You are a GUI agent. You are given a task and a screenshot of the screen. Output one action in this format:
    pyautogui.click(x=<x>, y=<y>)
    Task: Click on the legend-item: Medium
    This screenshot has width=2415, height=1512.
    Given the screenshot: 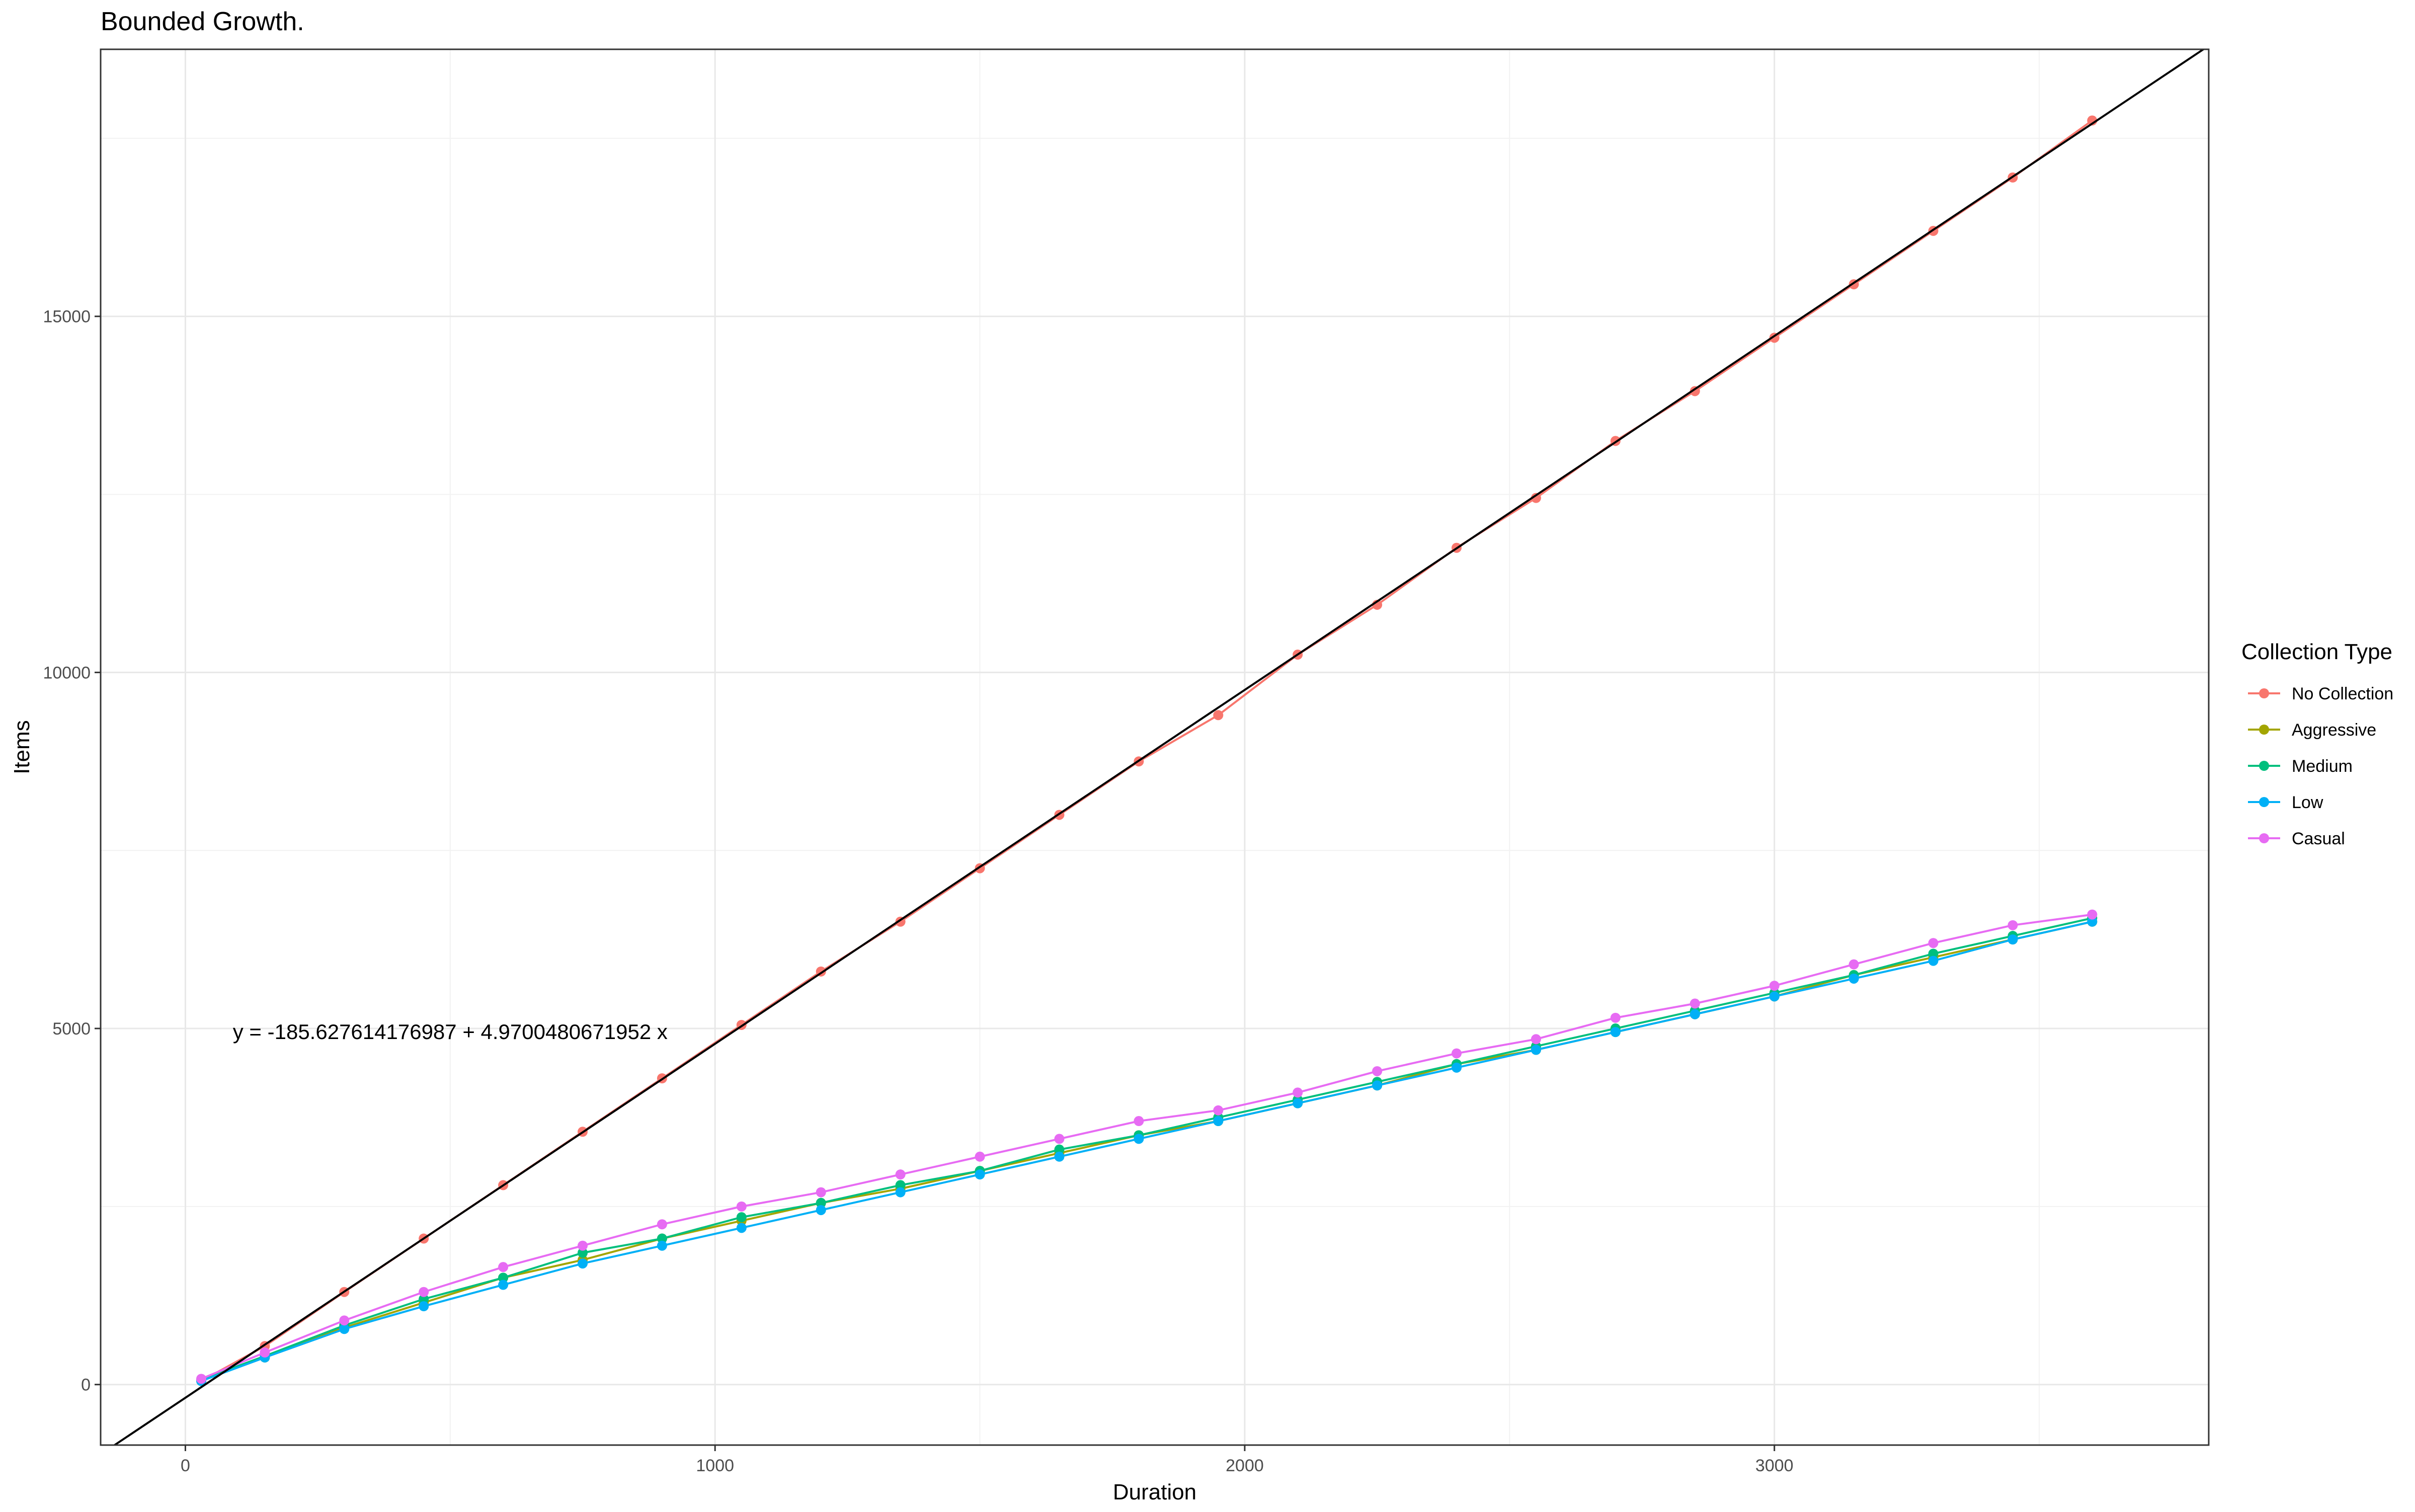 What is the action you would take?
    pyautogui.click(x=2300, y=766)
    